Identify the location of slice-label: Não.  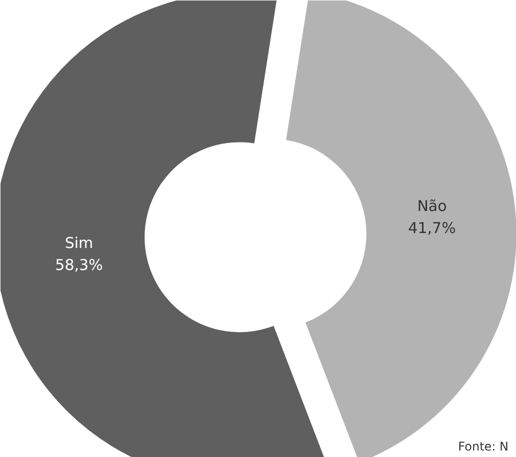
(432, 205).